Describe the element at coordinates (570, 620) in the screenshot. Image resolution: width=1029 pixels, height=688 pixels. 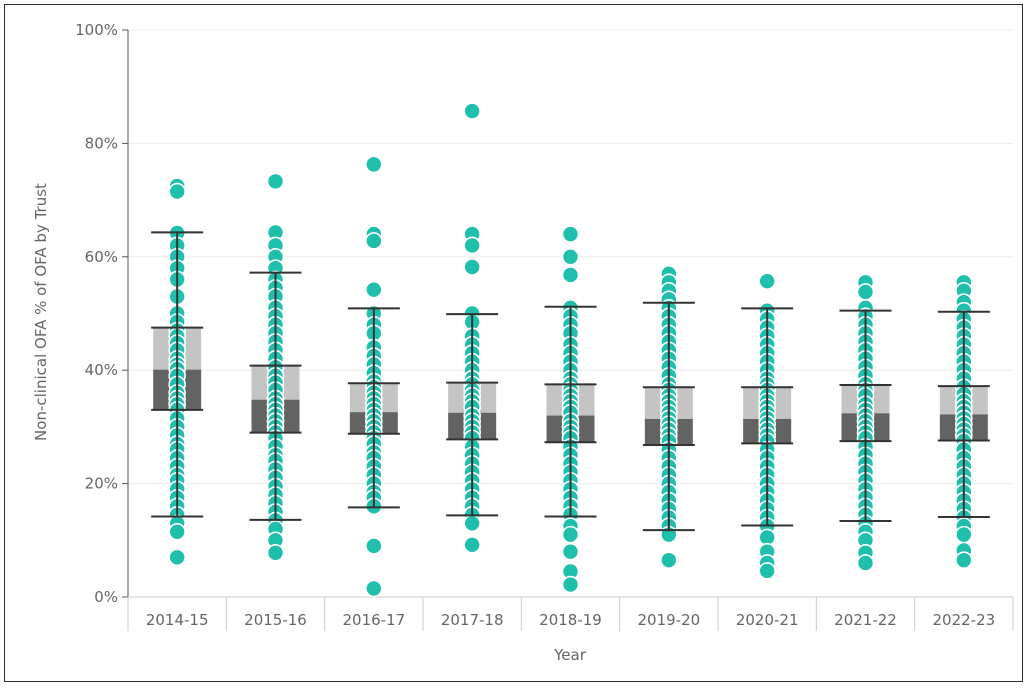
I see `x-tick-label: 2018-19` at that location.